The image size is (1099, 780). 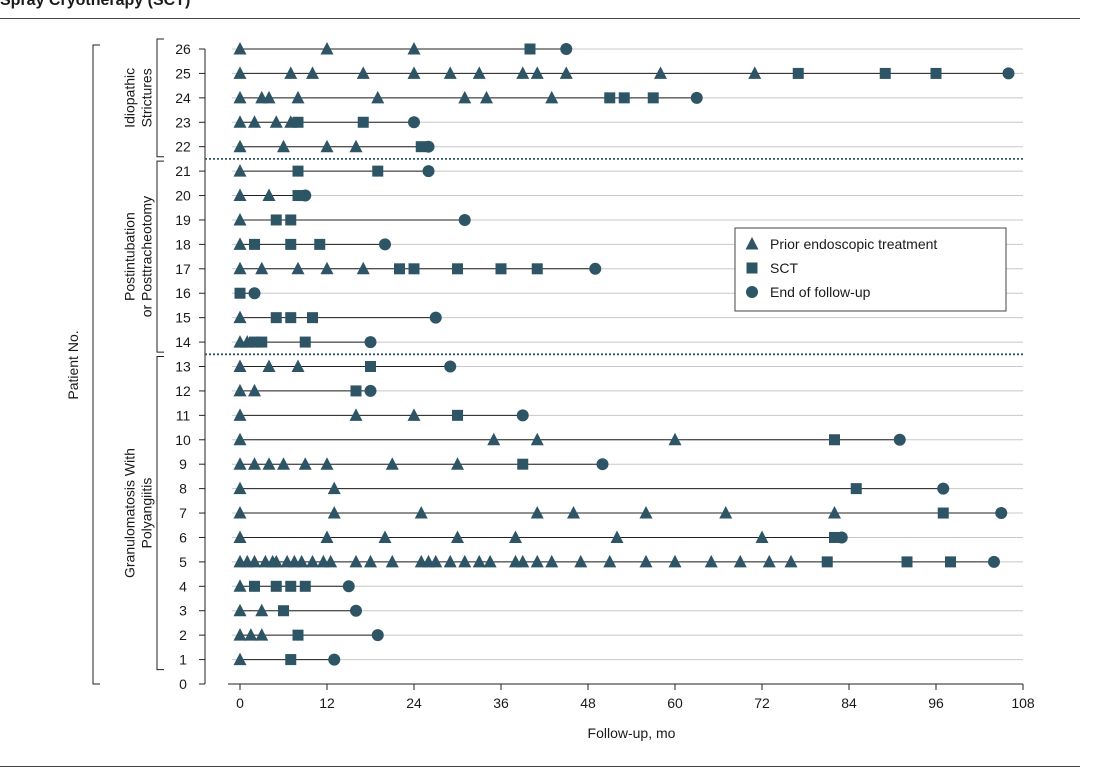 I want to click on y-tick-label-6: 6, so click(x=183, y=537).